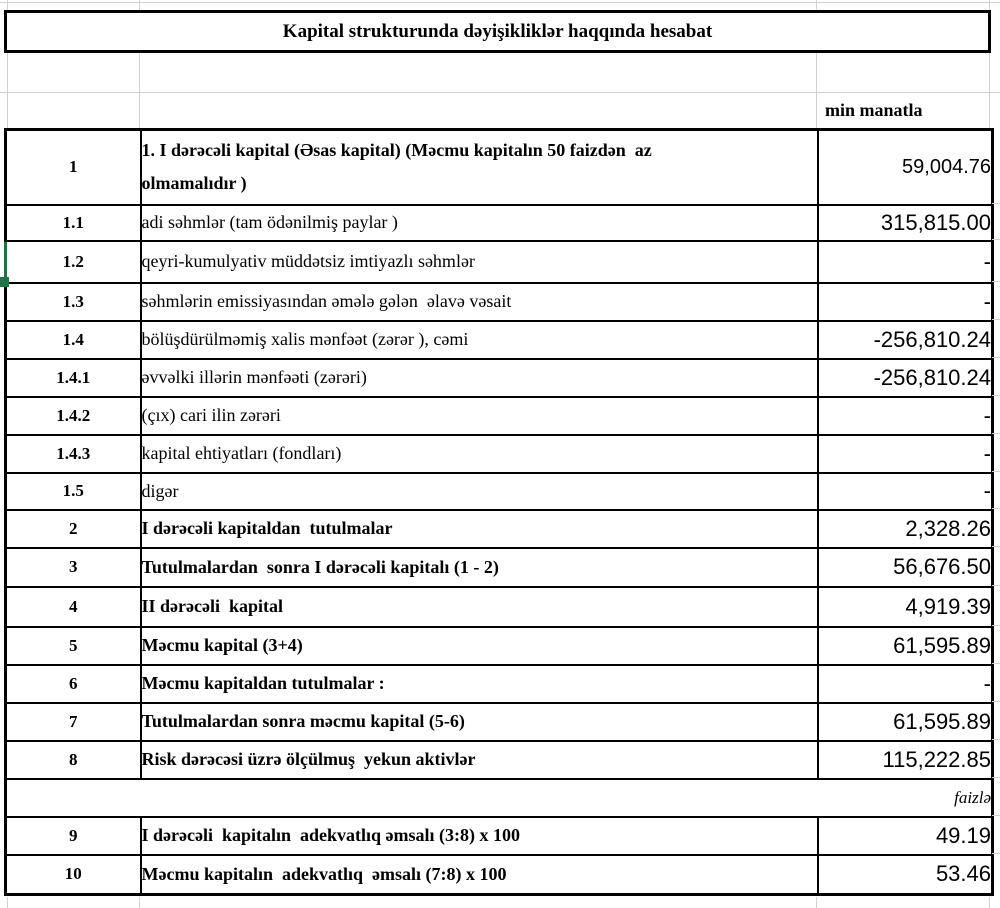  I want to click on row-value-cell: 315,815.00, so click(905, 222).